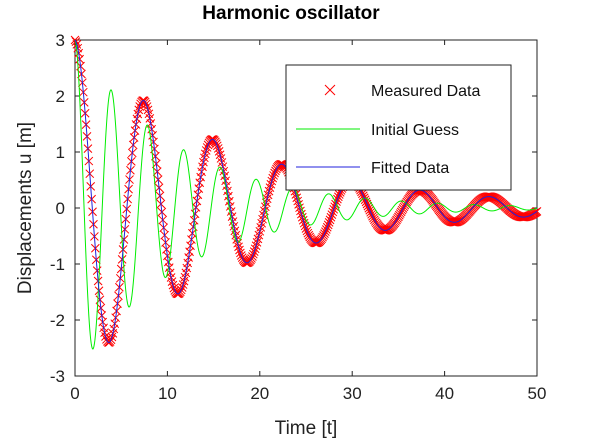 The image size is (591, 439). Describe the element at coordinates (57, 320) in the screenshot. I see `y-tick-label: -2` at that location.